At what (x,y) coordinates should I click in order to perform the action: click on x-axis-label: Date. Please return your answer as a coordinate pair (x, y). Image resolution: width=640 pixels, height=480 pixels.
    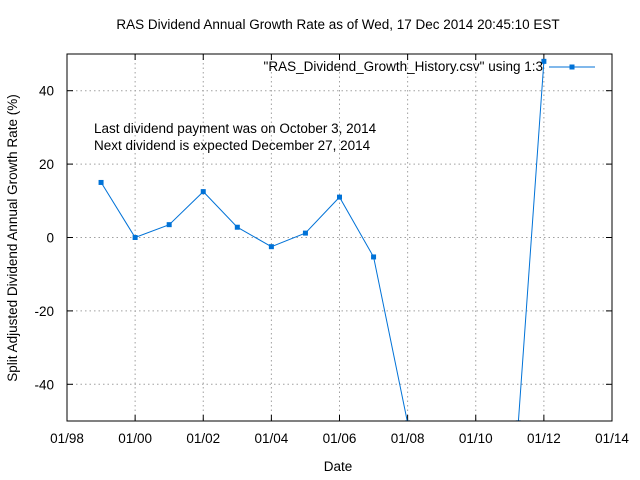
    Looking at the image, I should click on (338, 466).